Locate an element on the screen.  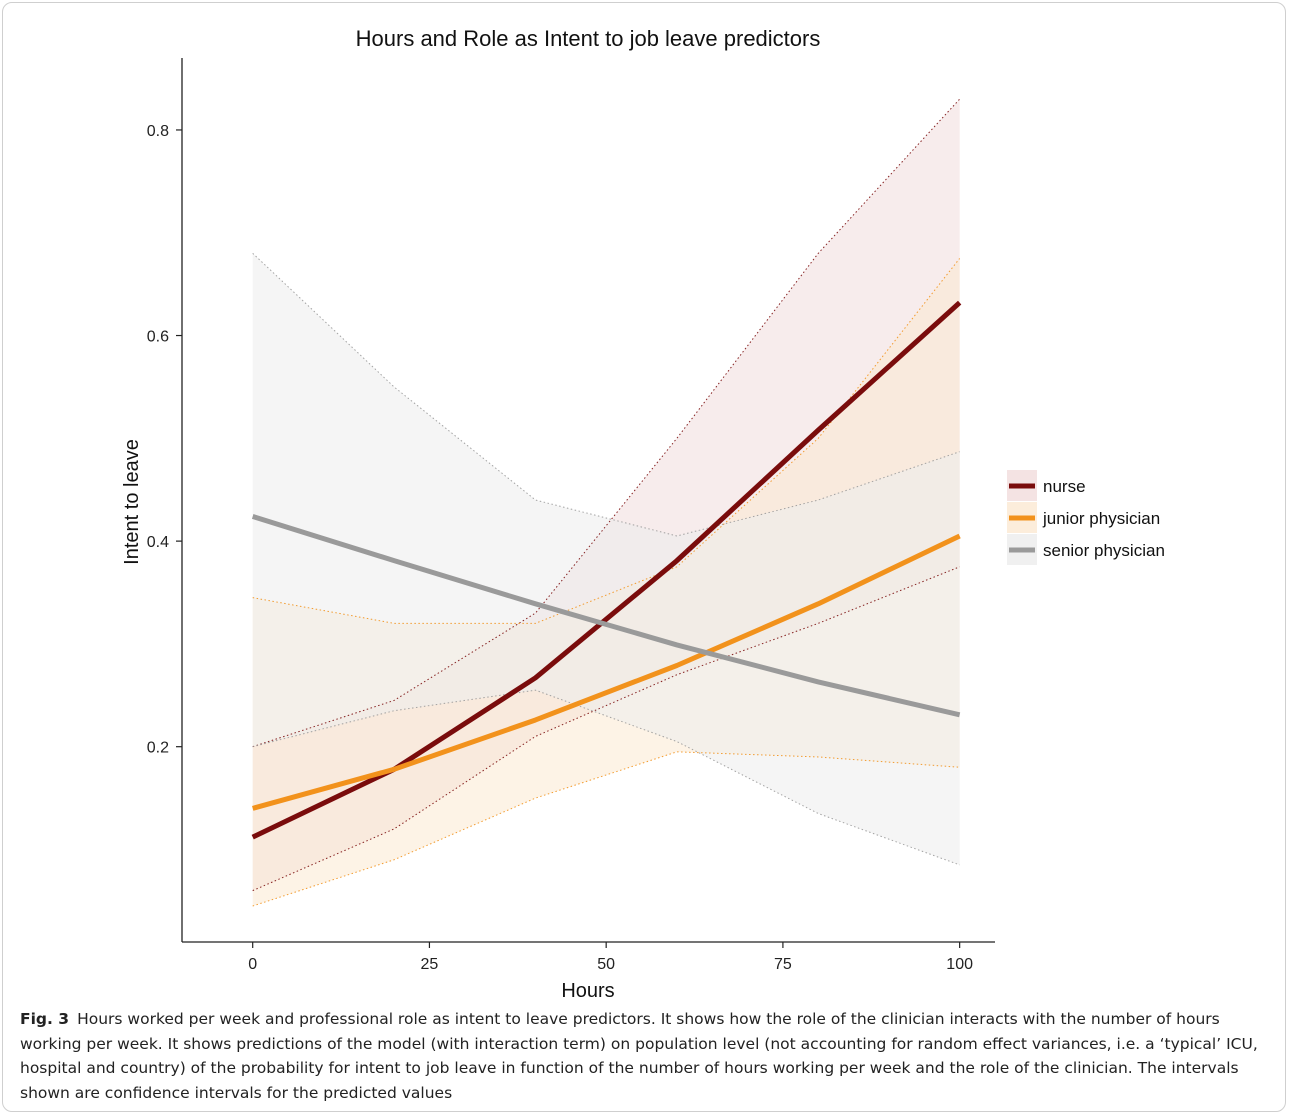
ci-upper-senior-physician is located at coordinates (606, 394).